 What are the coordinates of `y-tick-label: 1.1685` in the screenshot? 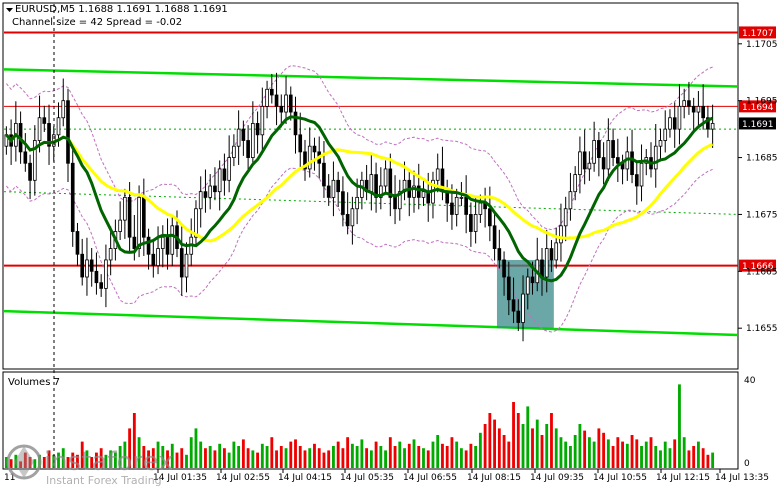 It's located at (762, 159).